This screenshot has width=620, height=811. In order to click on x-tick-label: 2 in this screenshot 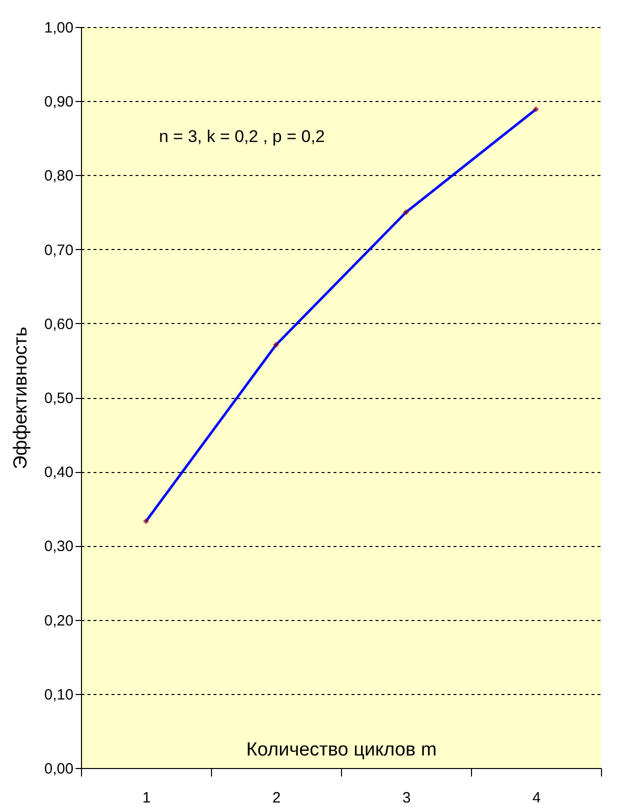, I will do `click(276, 798)`.